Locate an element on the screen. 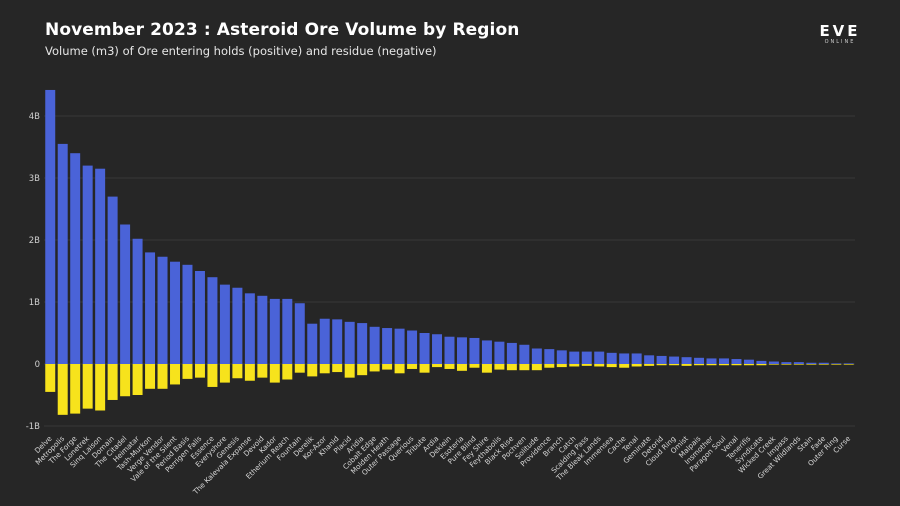  logo-subtext: ONLINE is located at coordinates (840, 42).